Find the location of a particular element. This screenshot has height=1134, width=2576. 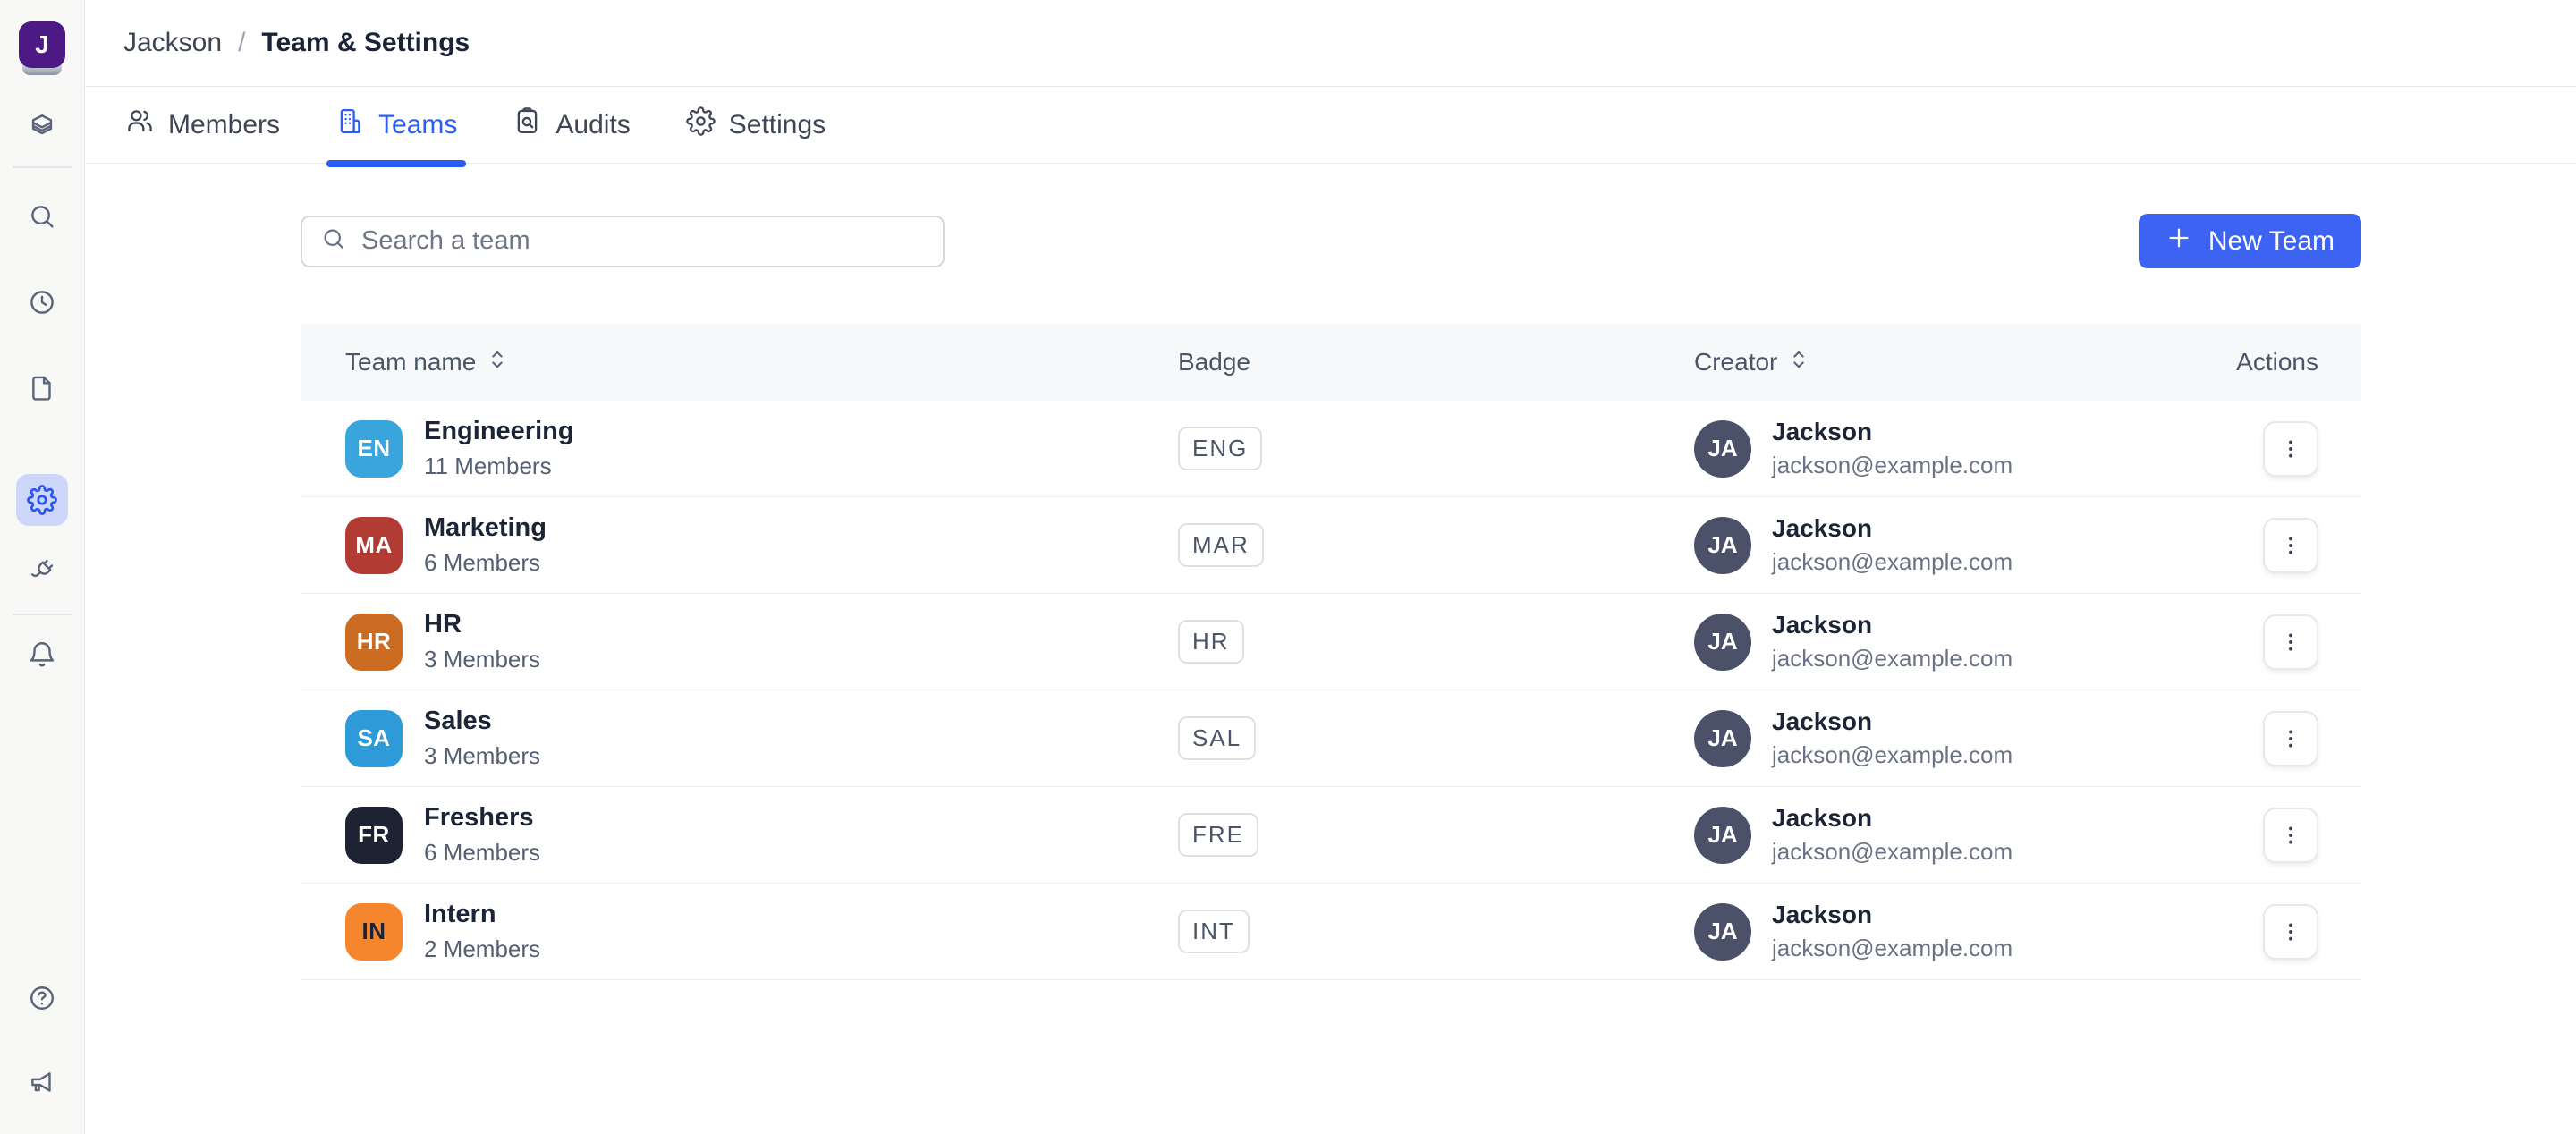

toolbar-row: New Team is located at coordinates (1331, 241).